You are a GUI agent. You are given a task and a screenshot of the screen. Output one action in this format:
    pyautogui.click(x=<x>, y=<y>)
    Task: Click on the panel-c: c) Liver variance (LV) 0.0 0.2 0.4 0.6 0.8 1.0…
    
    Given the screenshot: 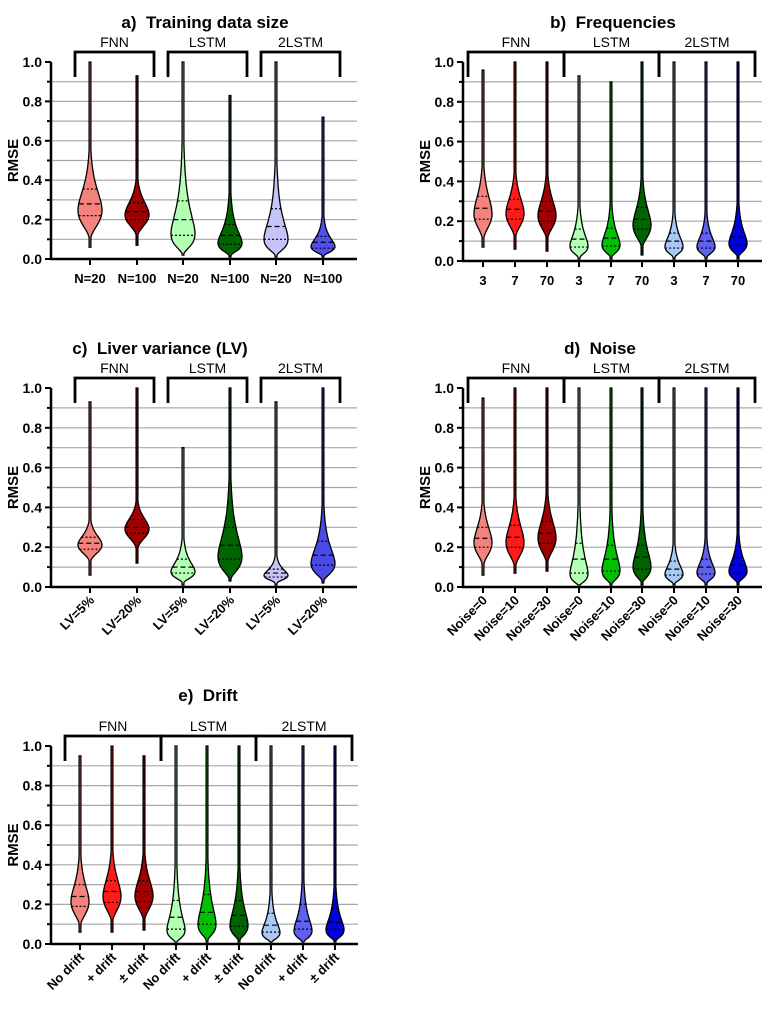 What is the action you would take?
    pyautogui.click(x=181, y=488)
    